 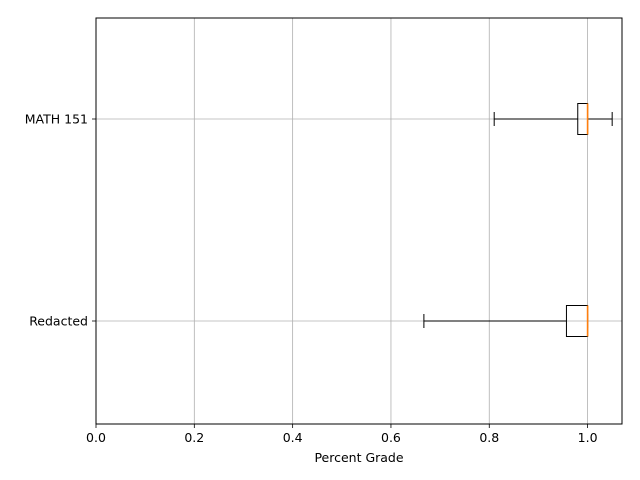 I want to click on x-tick-label: 1.0, so click(x=588, y=437).